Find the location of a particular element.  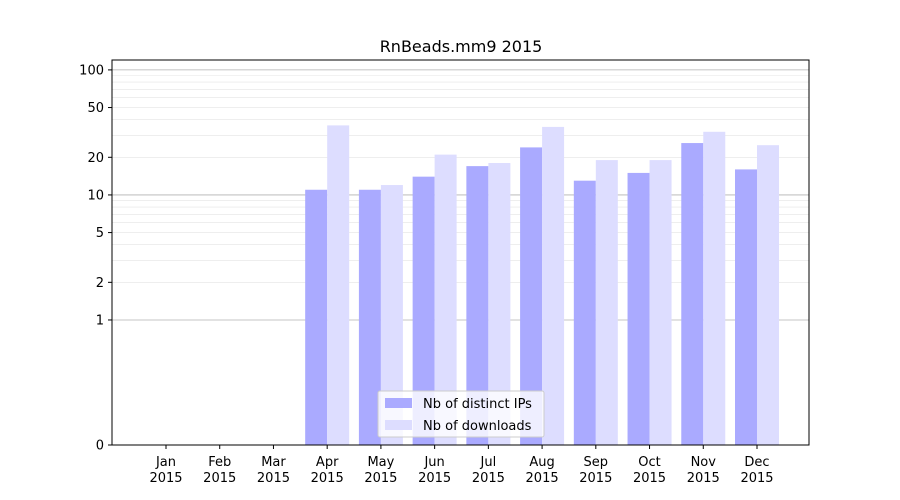

x-tick-label: Mar 2015 is located at coordinates (273, 470).